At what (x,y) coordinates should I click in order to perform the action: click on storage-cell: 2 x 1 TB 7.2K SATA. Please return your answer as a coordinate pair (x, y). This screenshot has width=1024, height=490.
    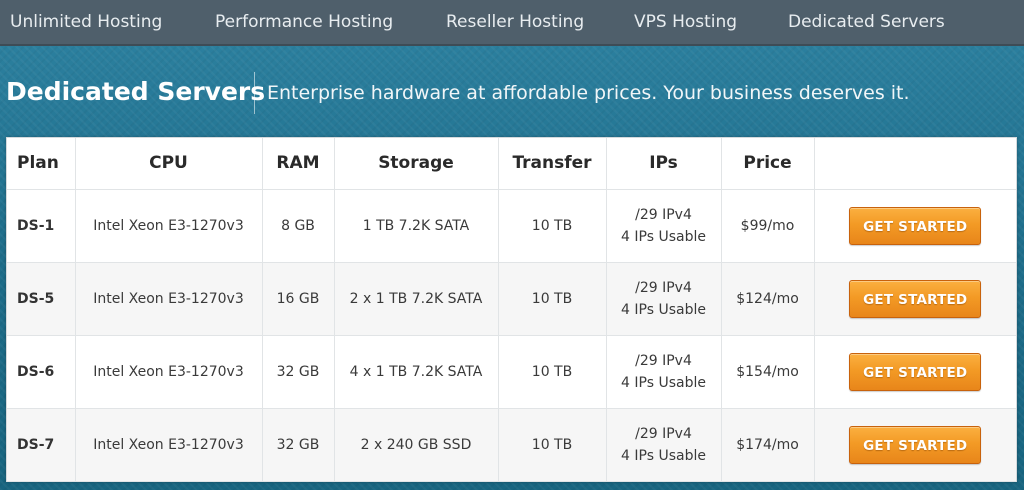
    Looking at the image, I should click on (416, 299).